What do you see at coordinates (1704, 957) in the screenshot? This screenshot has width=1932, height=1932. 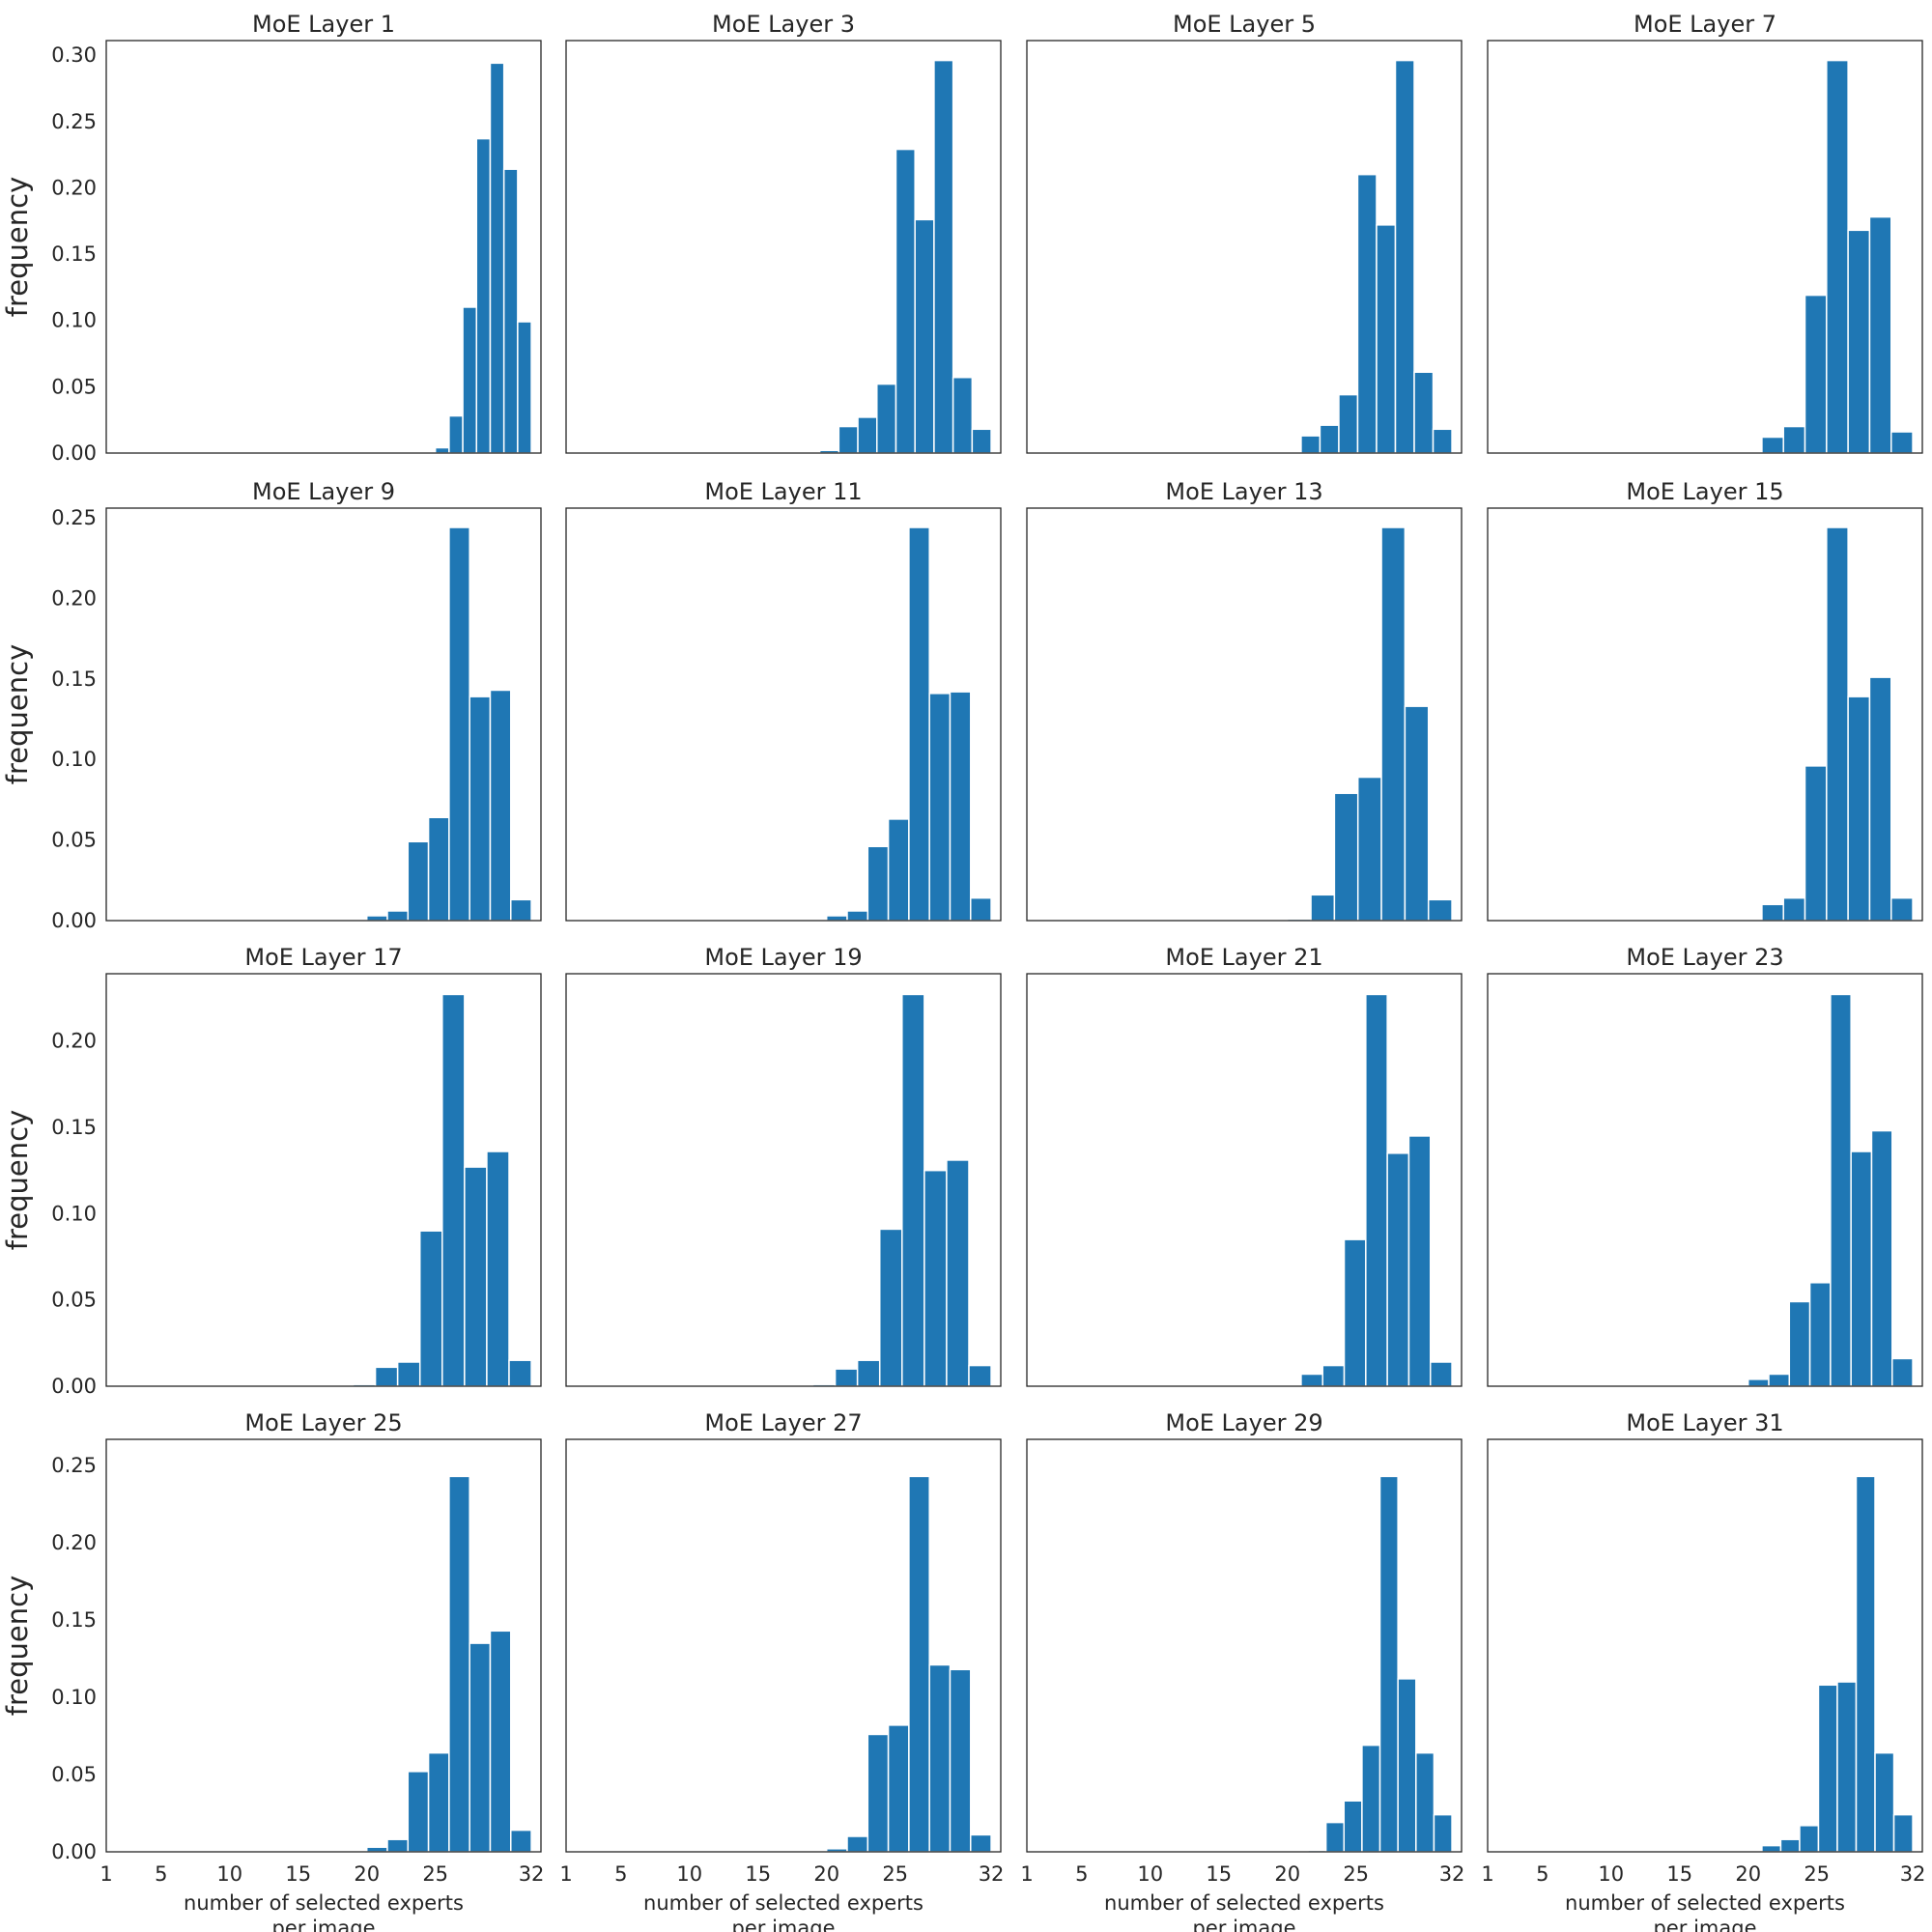 I see `subplot-title: MoE Layer 23` at bounding box center [1704, 957].